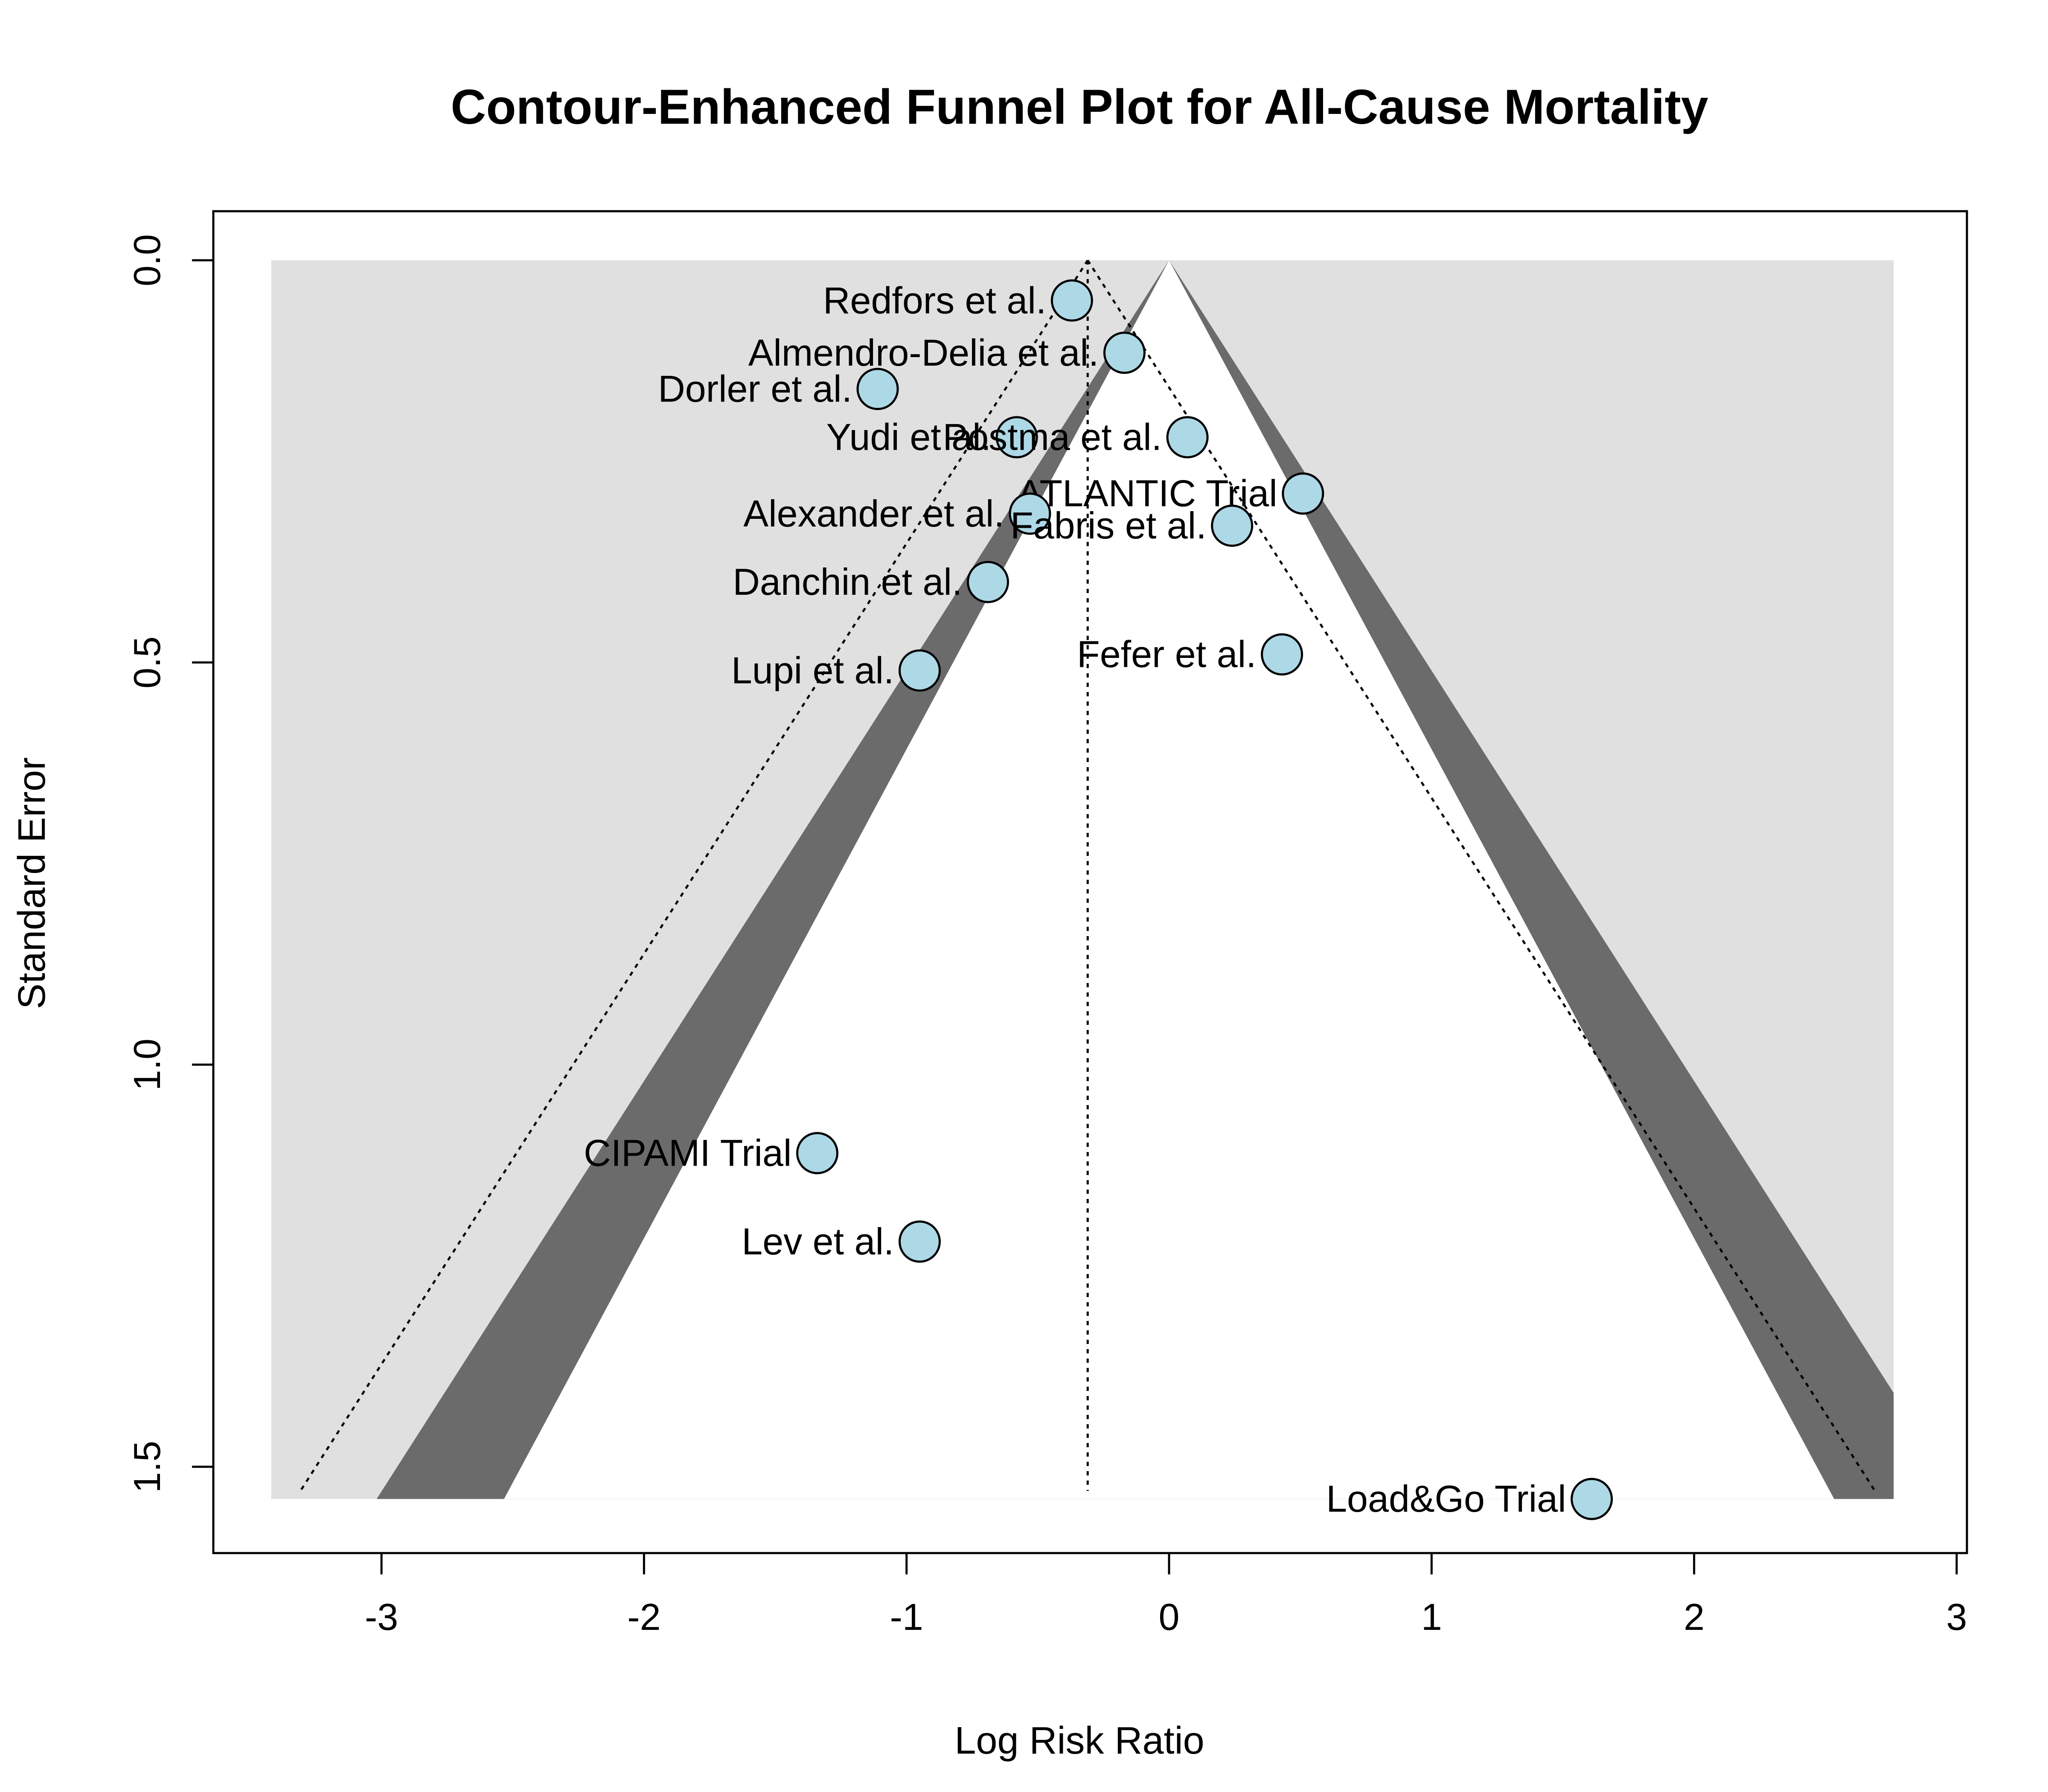  What do you see at coordinates (1167, 654) in the screenshot?
I see `study-label: Fefer et al.` at bounding box center [1167, 654].